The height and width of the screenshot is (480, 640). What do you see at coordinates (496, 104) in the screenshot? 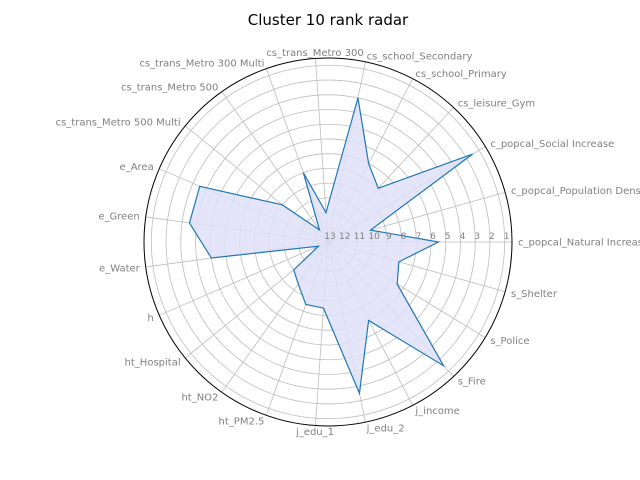
I see `category-label: cs_leisure_Gym` at bounding box center [496, 104].